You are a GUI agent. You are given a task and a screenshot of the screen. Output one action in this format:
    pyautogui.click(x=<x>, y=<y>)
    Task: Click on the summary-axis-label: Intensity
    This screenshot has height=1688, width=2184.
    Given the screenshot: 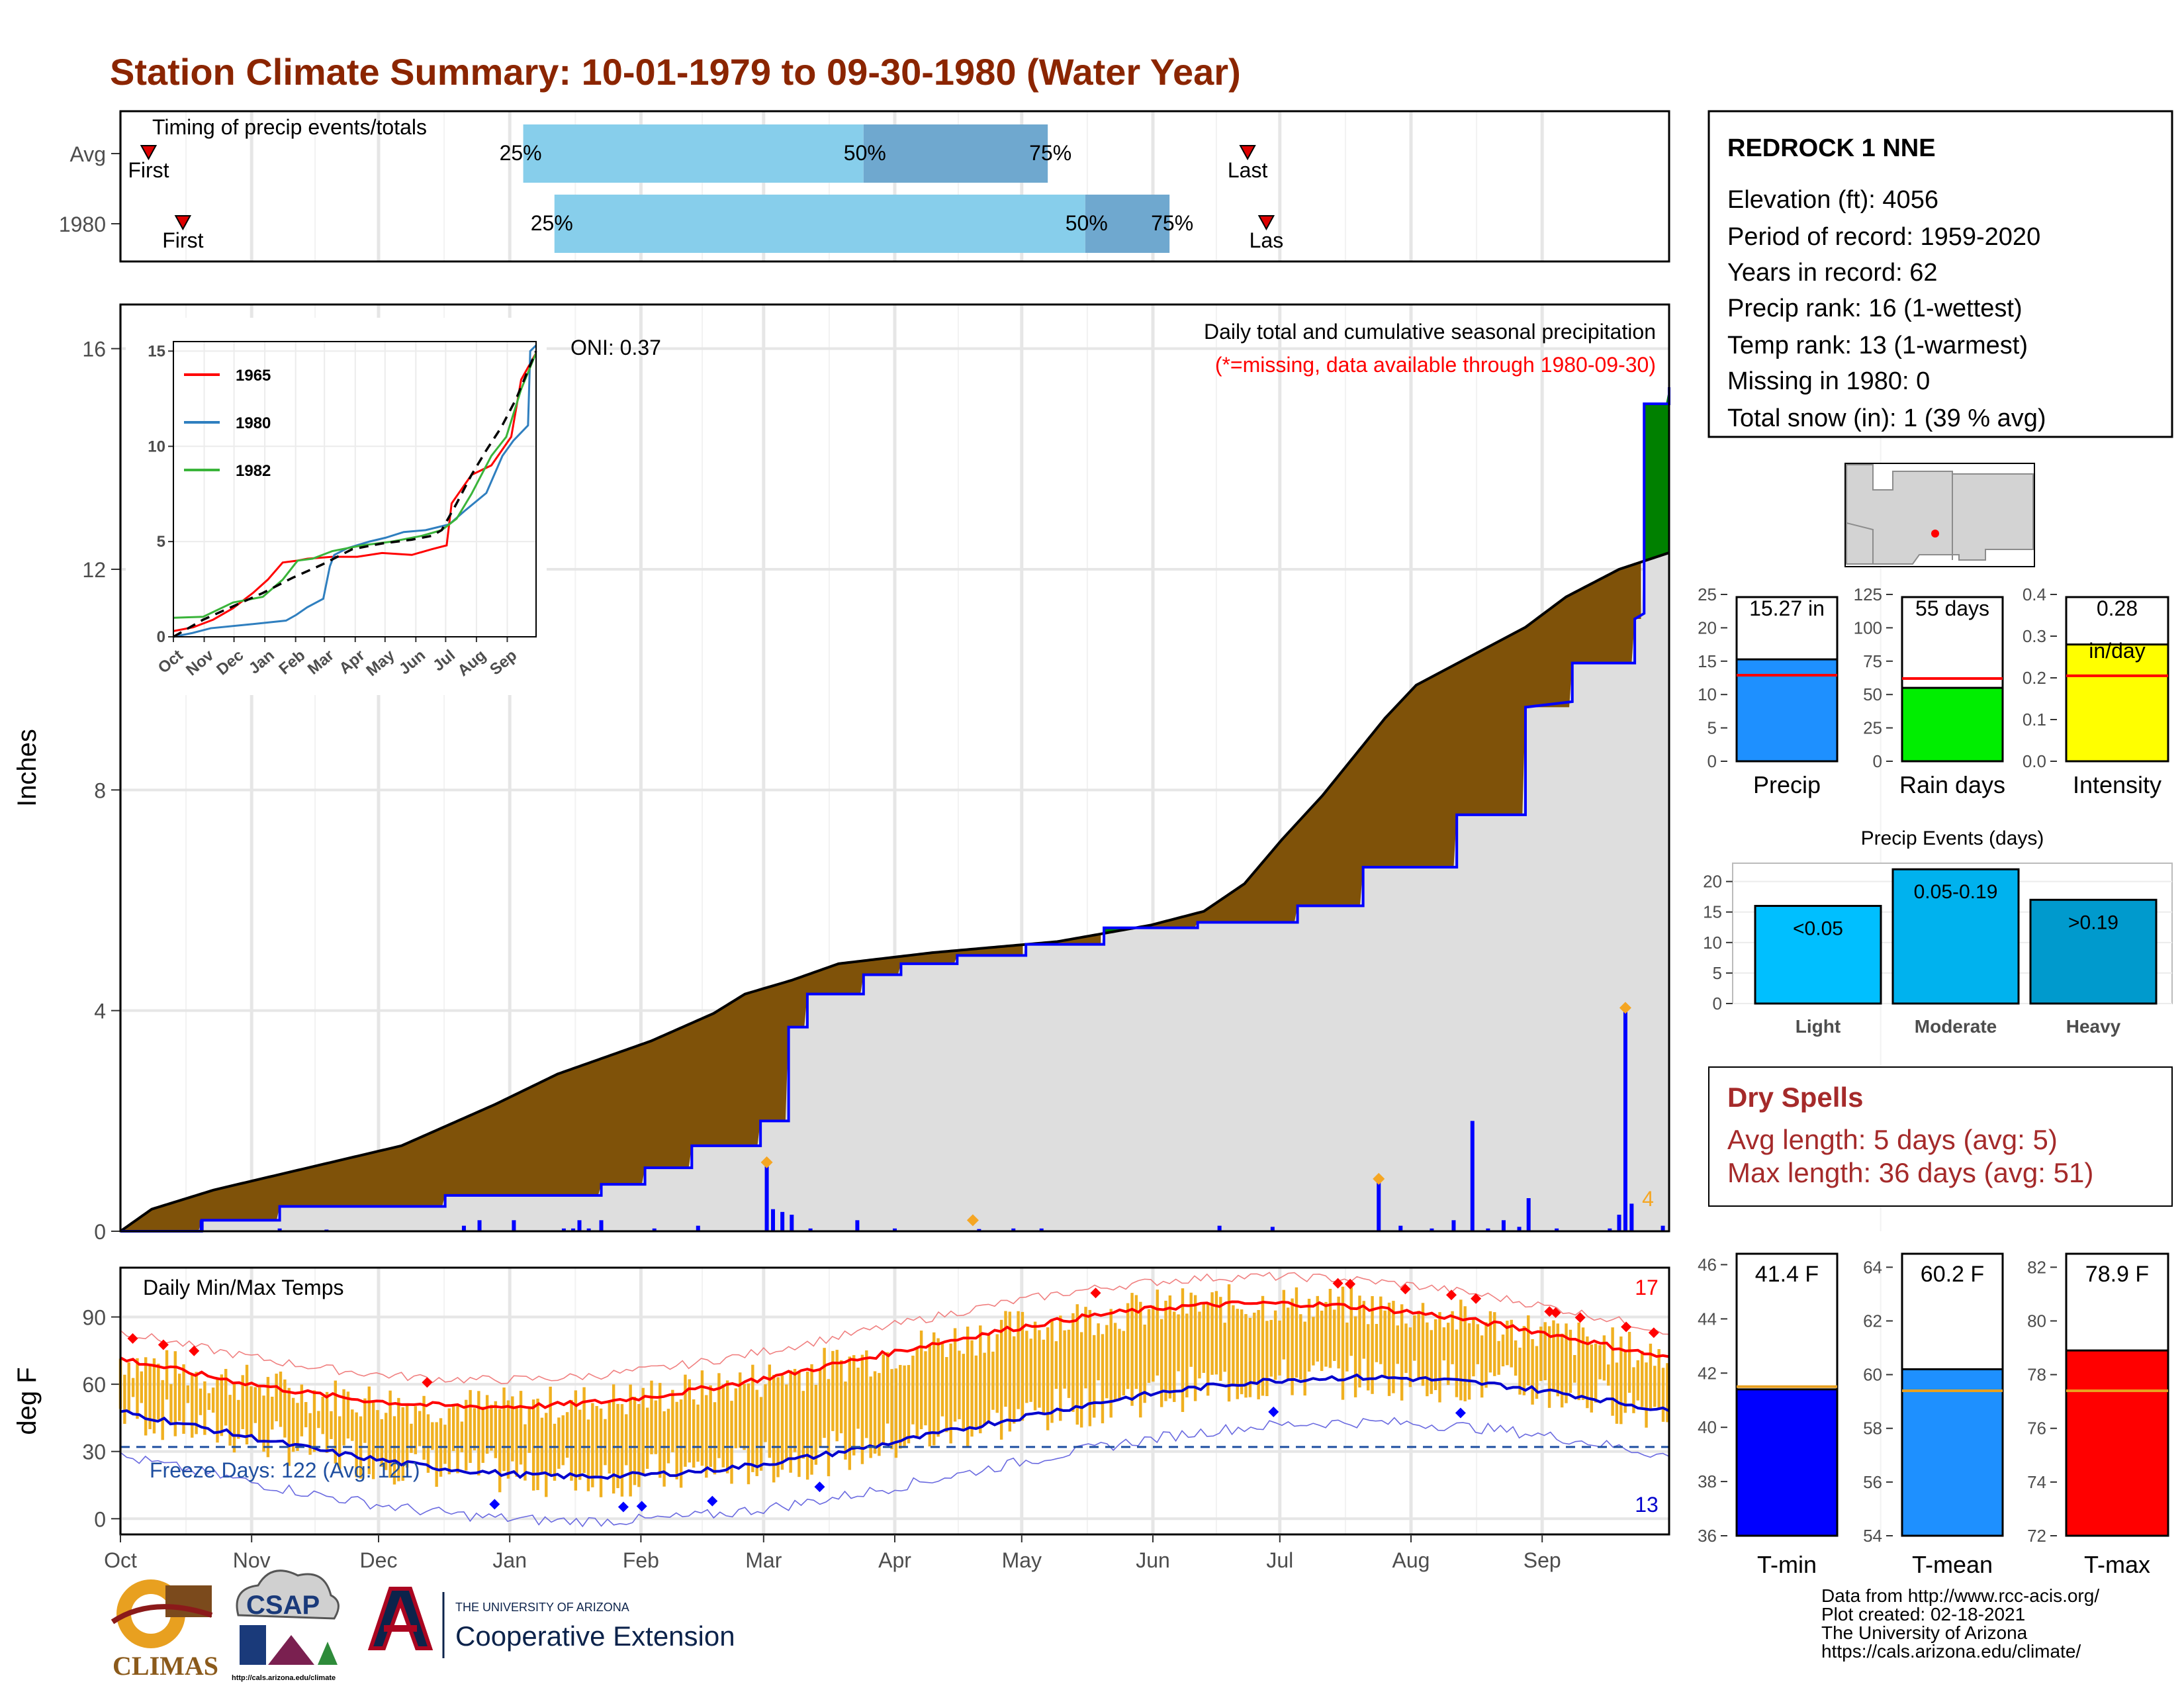 What is the action you would take?
    pyautogui.click(x=2117, y=784)
    